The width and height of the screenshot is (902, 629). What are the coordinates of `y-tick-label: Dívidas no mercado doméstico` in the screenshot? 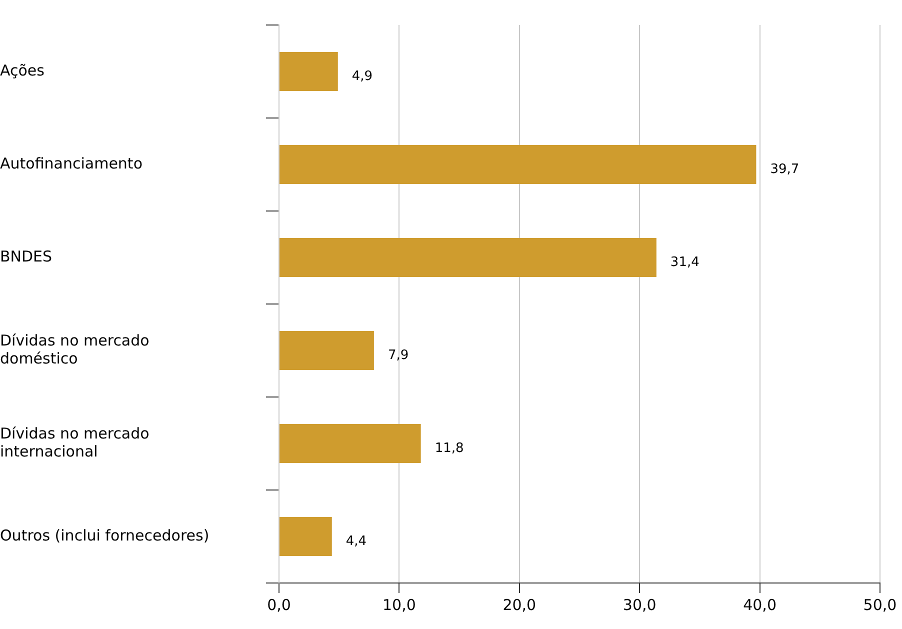 It's located at (75, 349).